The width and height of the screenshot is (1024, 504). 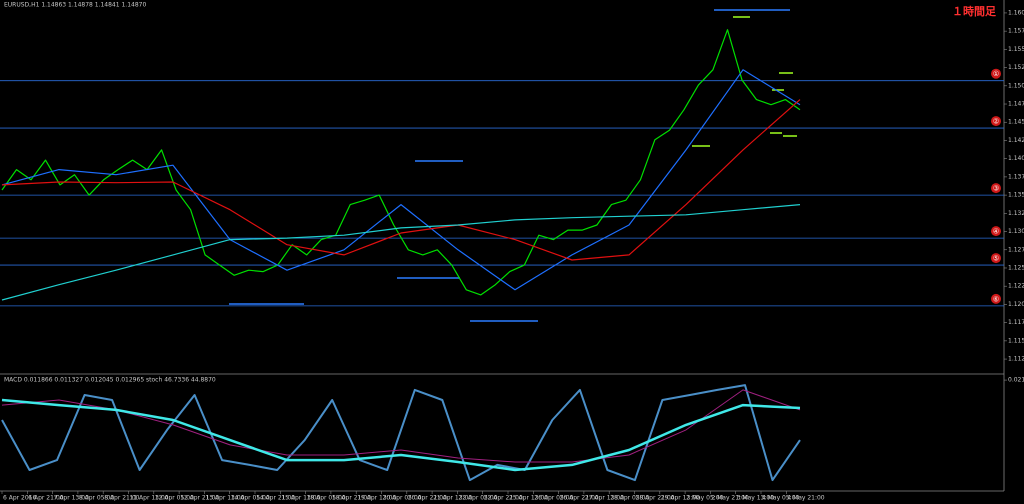 I want to click on x-tick-label: 12 Apr 21:00, so click(x=199, y=498).